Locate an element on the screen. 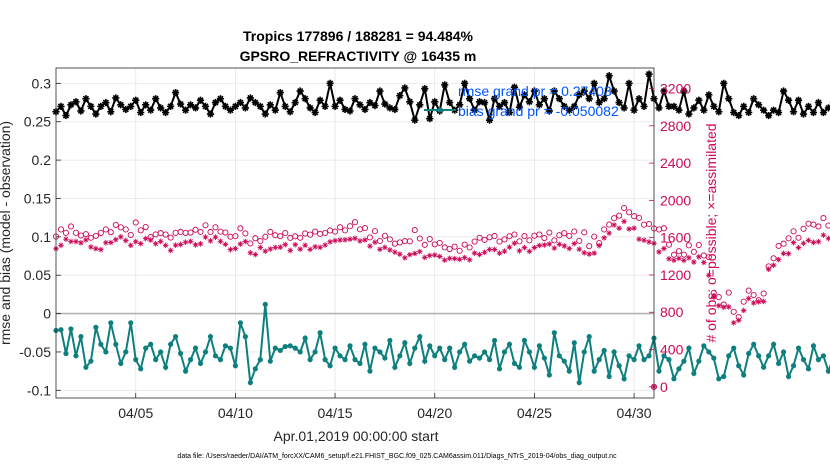  y-right-tick-label: 2800 is located at coordinates (675, 126).